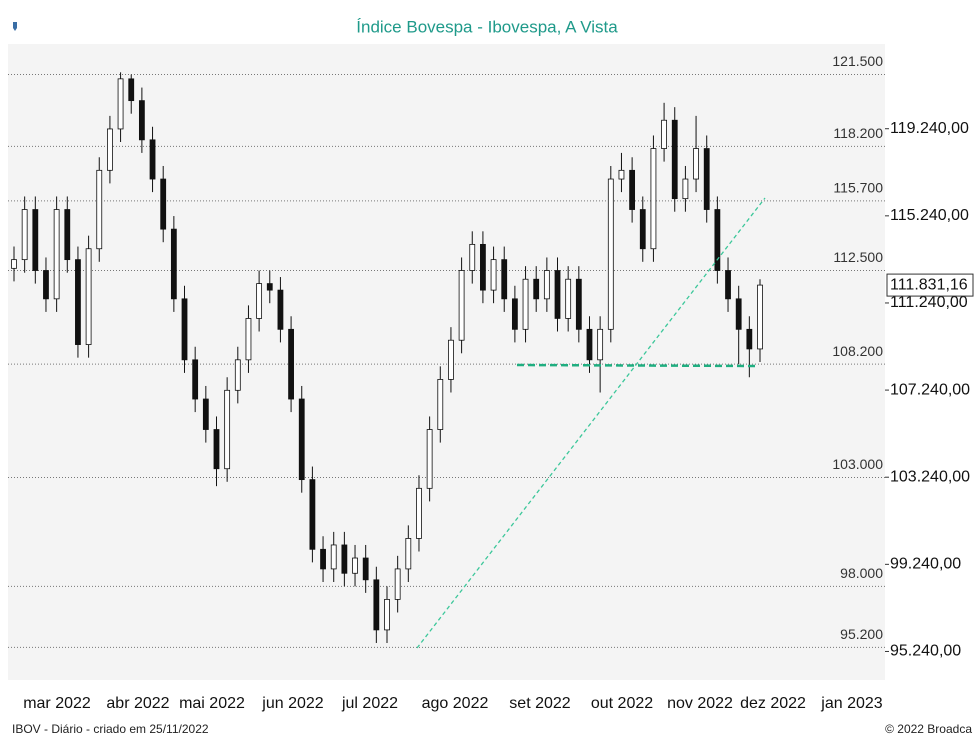  I want to click on y2-tick-label: 107.240,00, so click(930, 389).